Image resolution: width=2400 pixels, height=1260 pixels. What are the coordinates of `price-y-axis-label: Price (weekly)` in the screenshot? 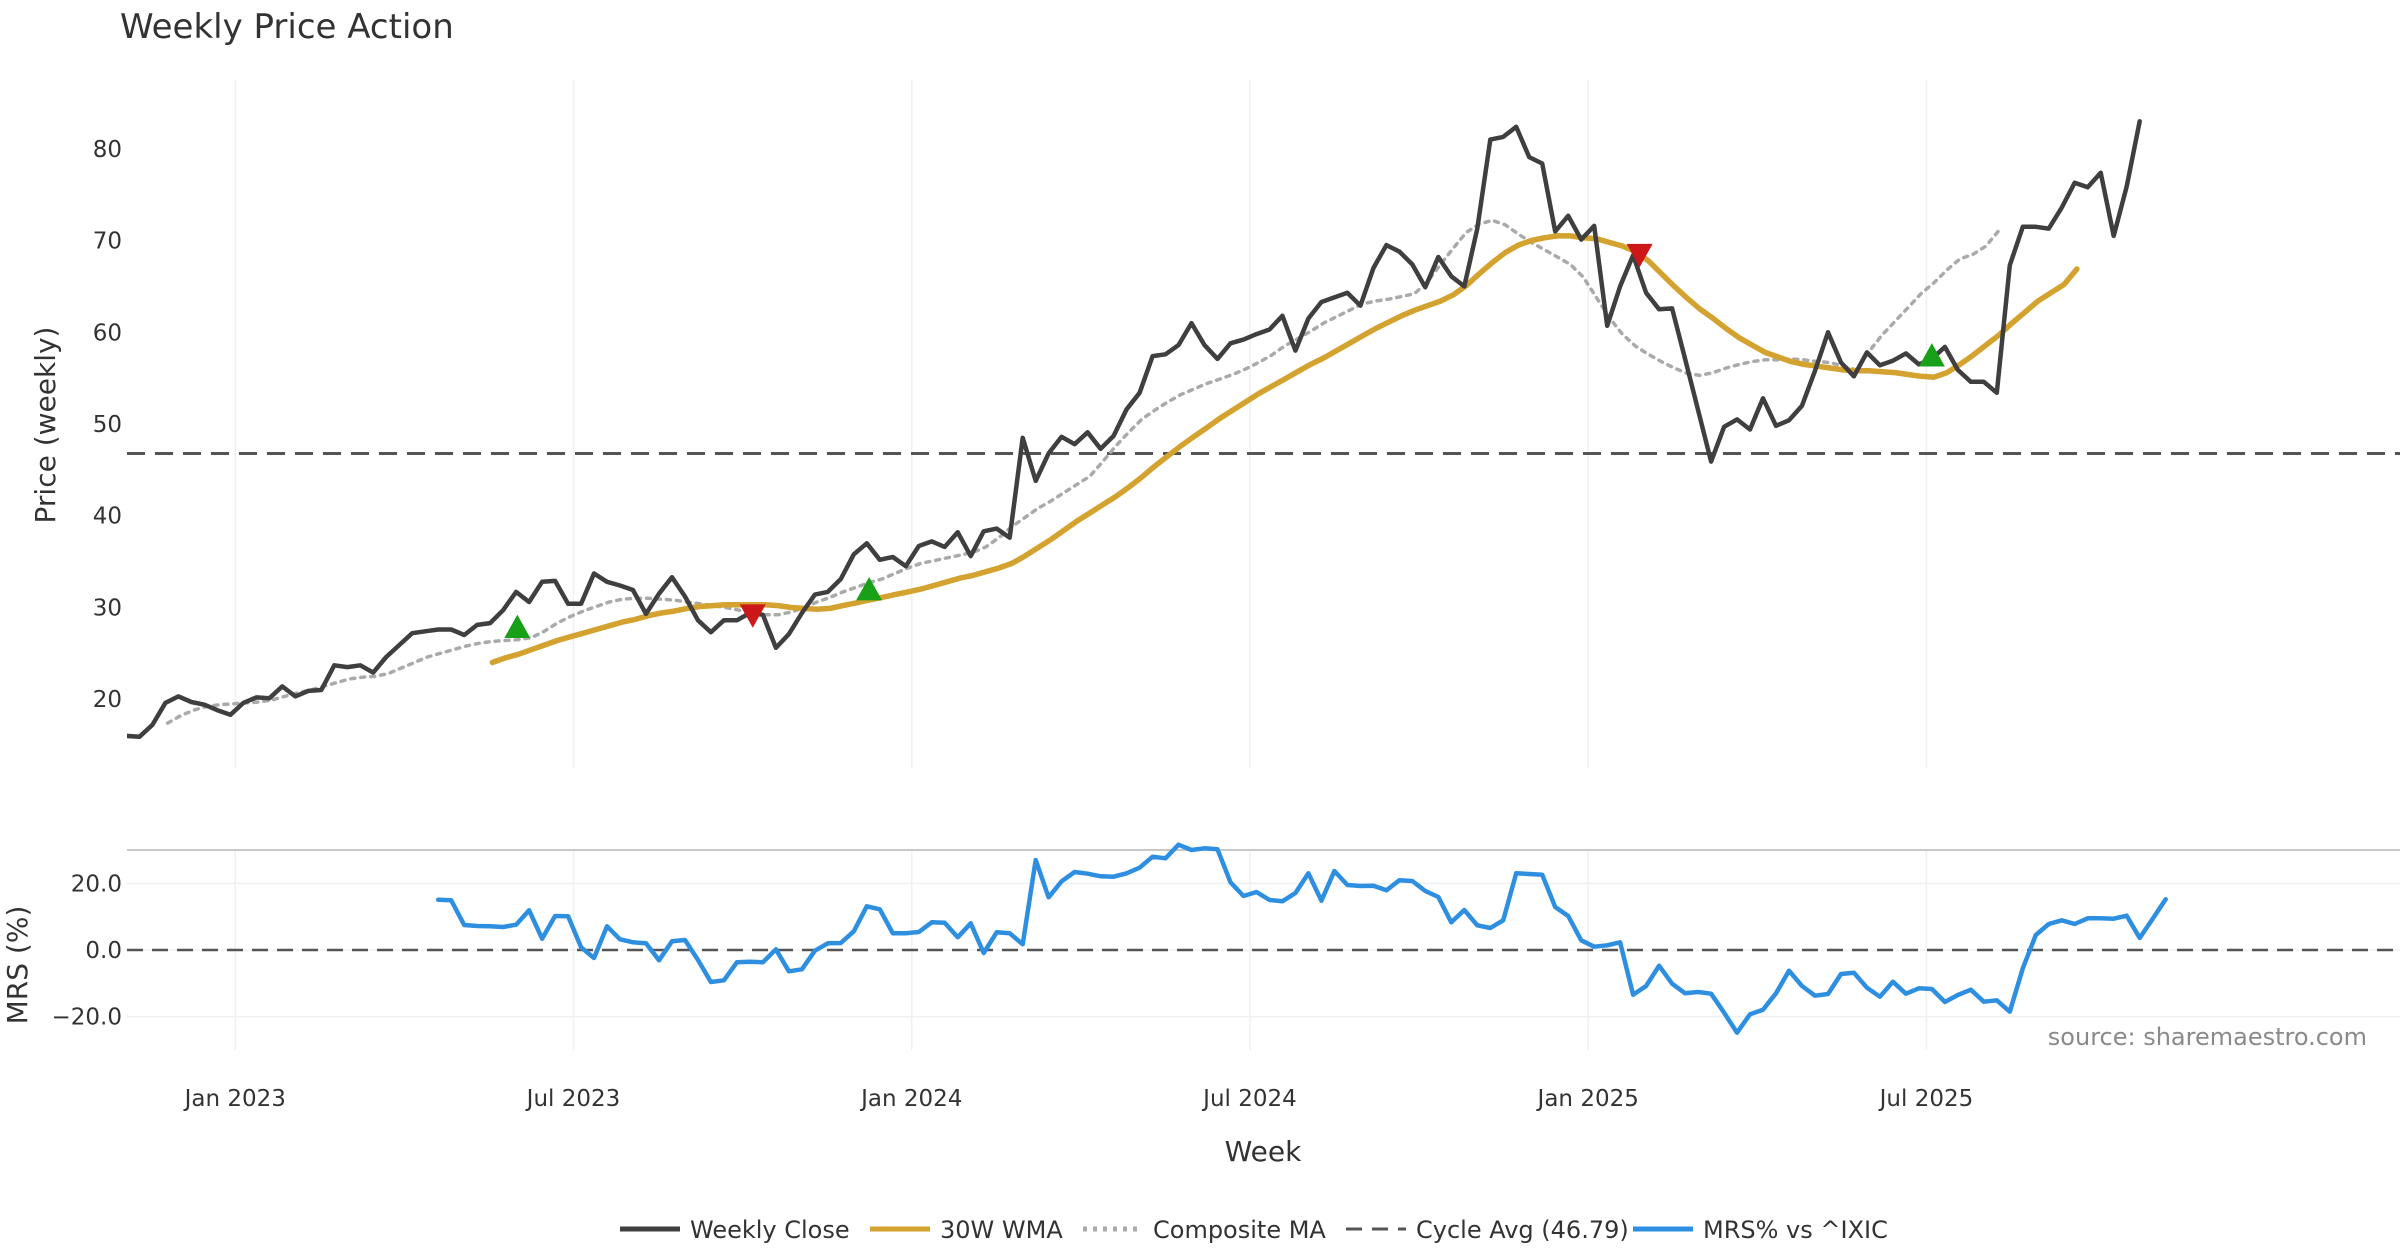 It's located at (45, 425).